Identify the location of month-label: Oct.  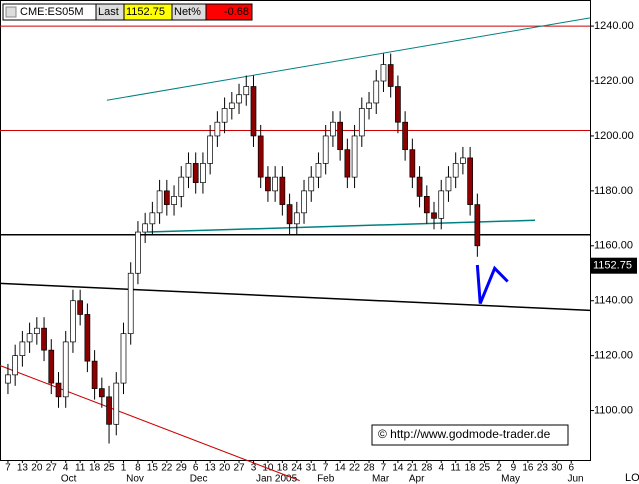
(69, 479).